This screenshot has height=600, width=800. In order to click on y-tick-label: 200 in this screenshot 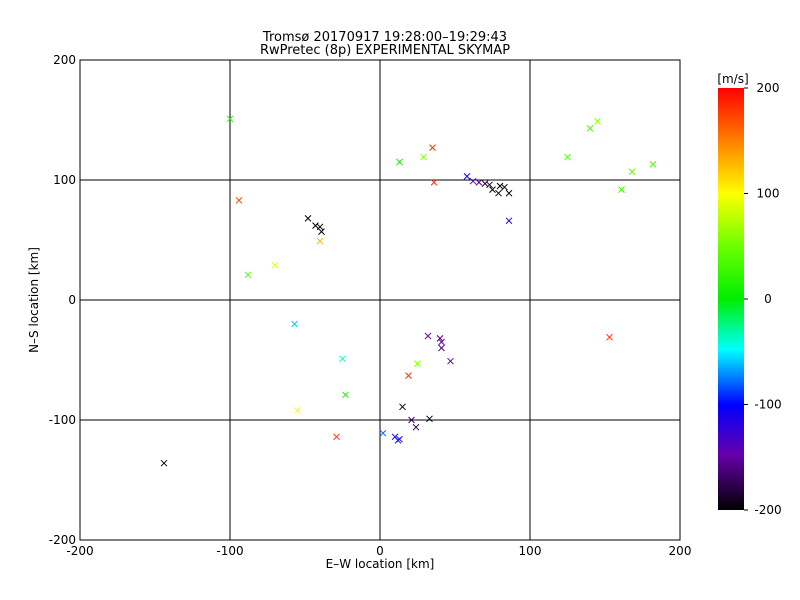, I will do `click(64, 60)`.